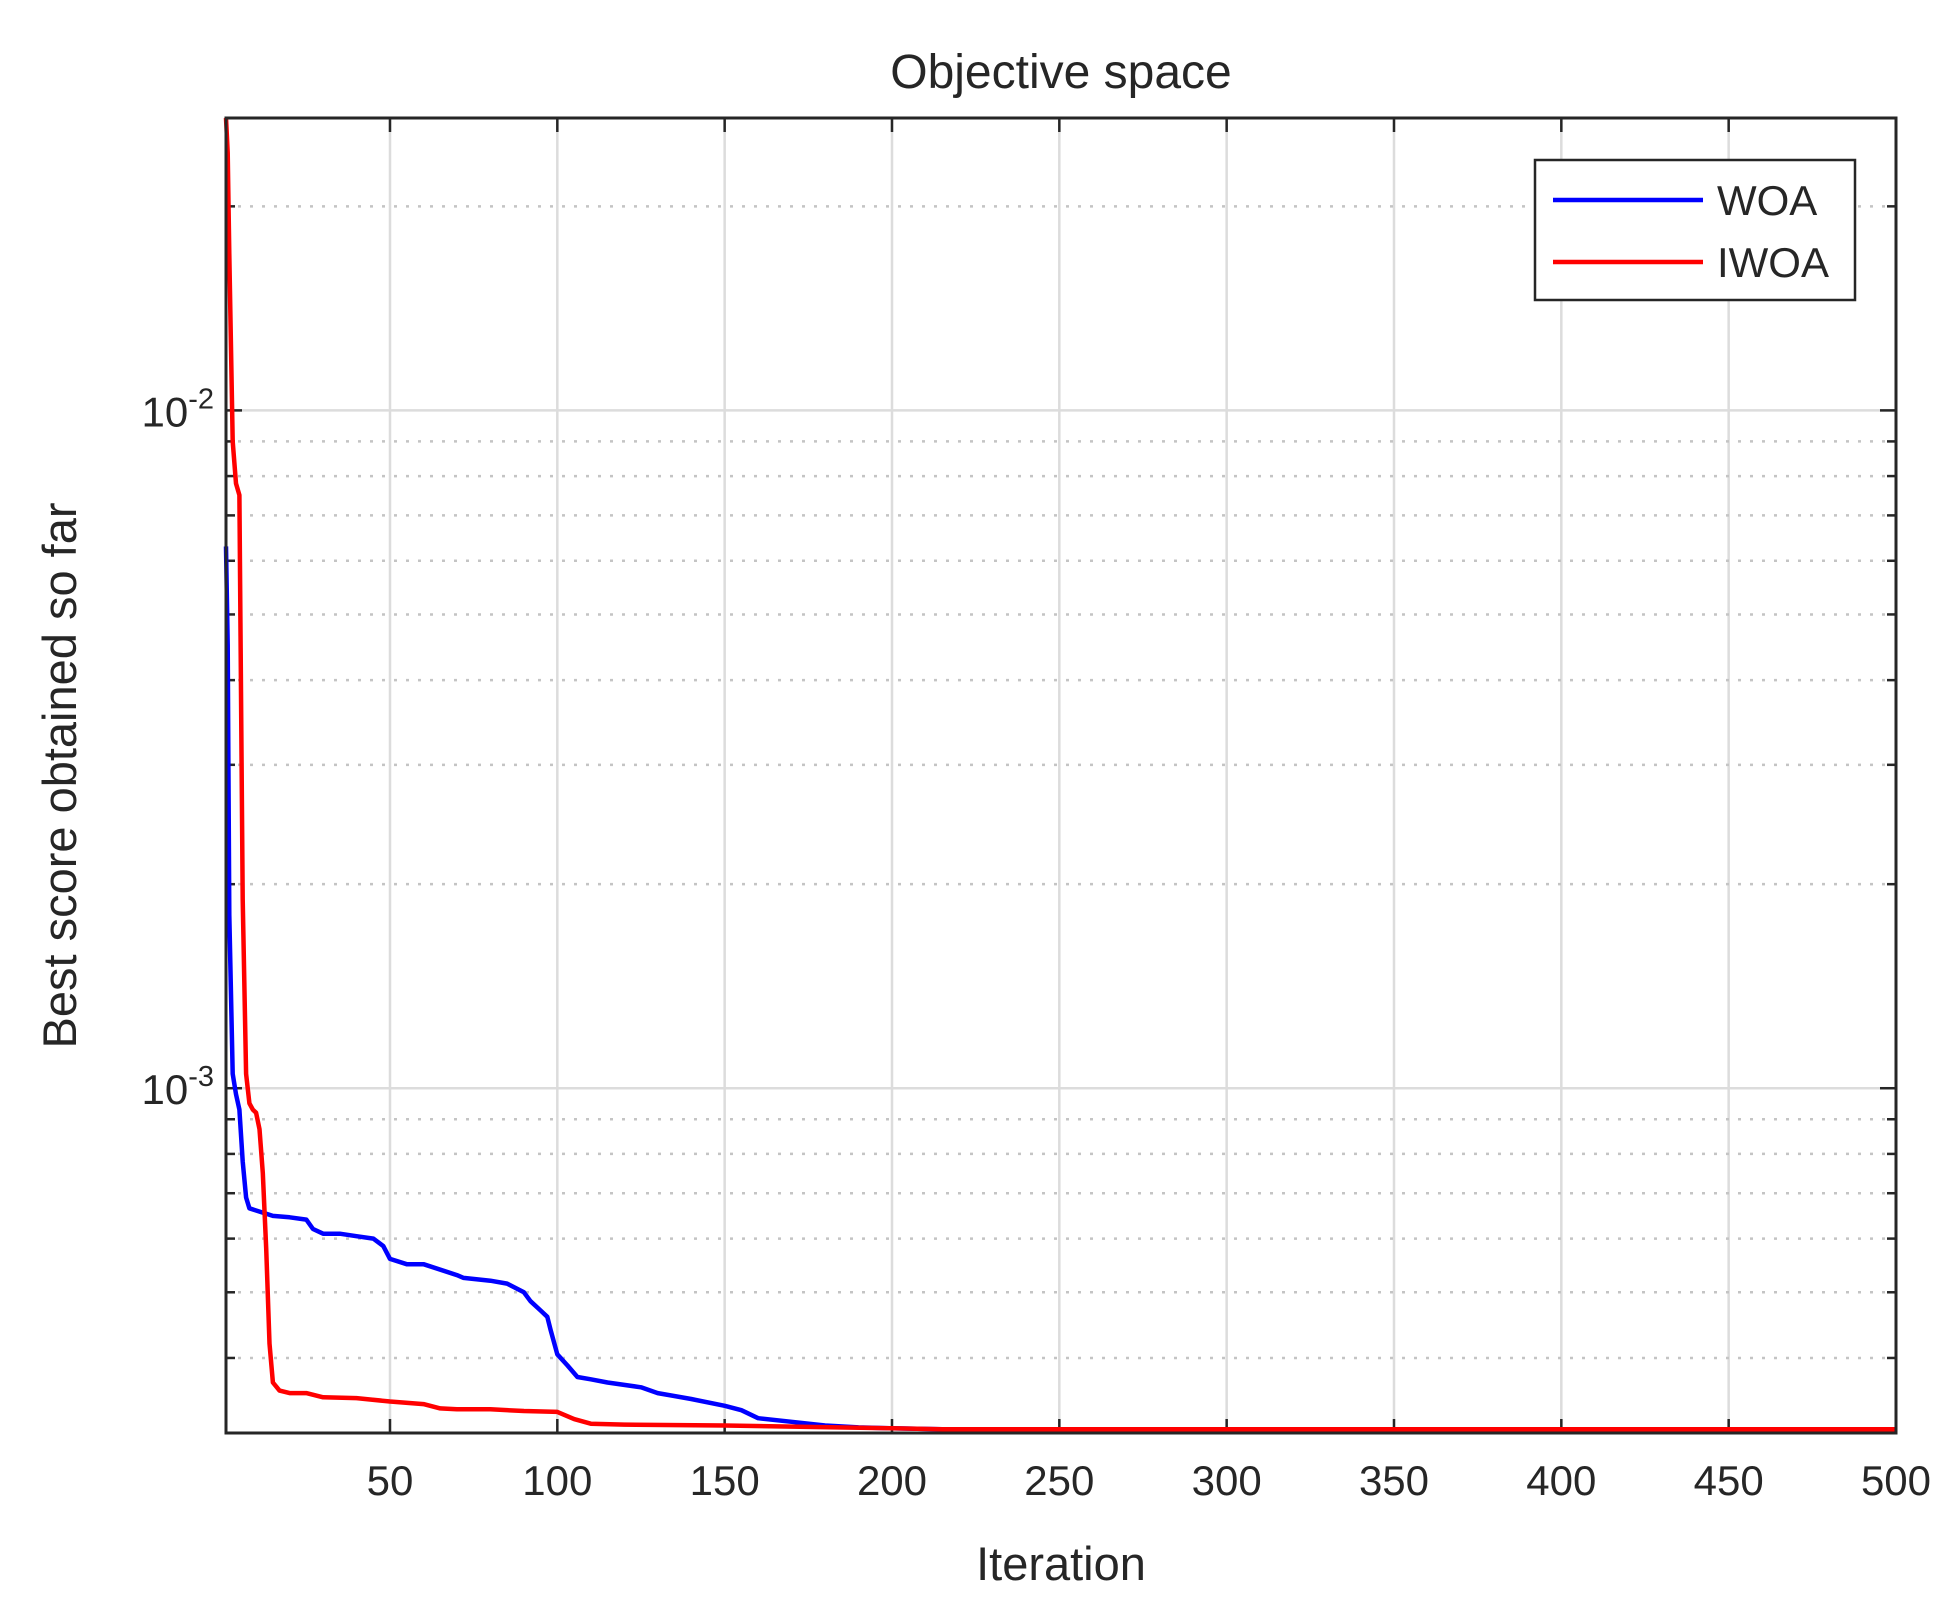 The height and width of the screenshot is (1619, 1955). I want to click on legend: WOA IWOA, so click(1695, 230).